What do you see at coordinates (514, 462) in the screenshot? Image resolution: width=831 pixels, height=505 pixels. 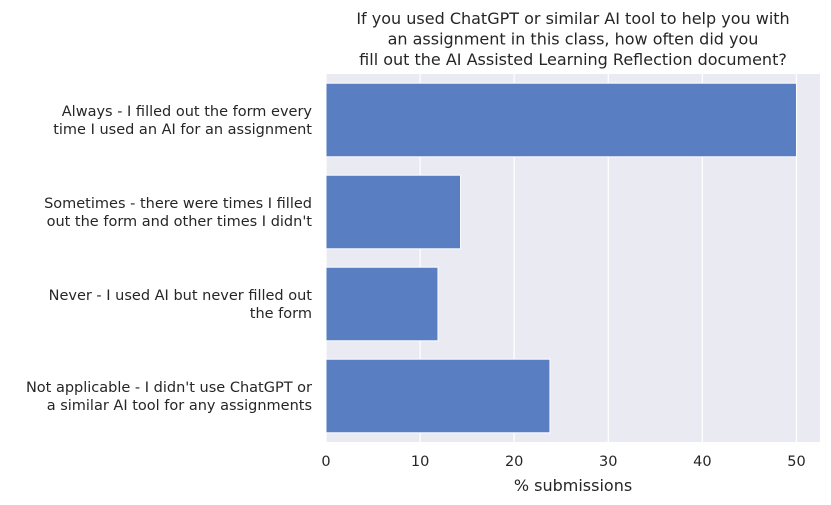 I see `x-tick-label: 20` at bounding box center [514, 462].